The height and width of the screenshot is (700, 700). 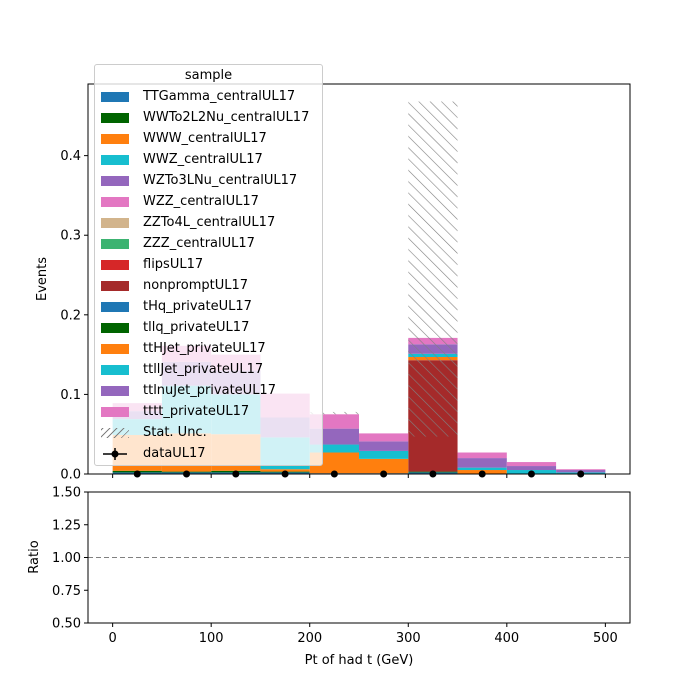 What do you see at coordinates (605, 638) in the screenshot?
I see `ratio-x-tick-label: 500` at bounding box center [605, 638].